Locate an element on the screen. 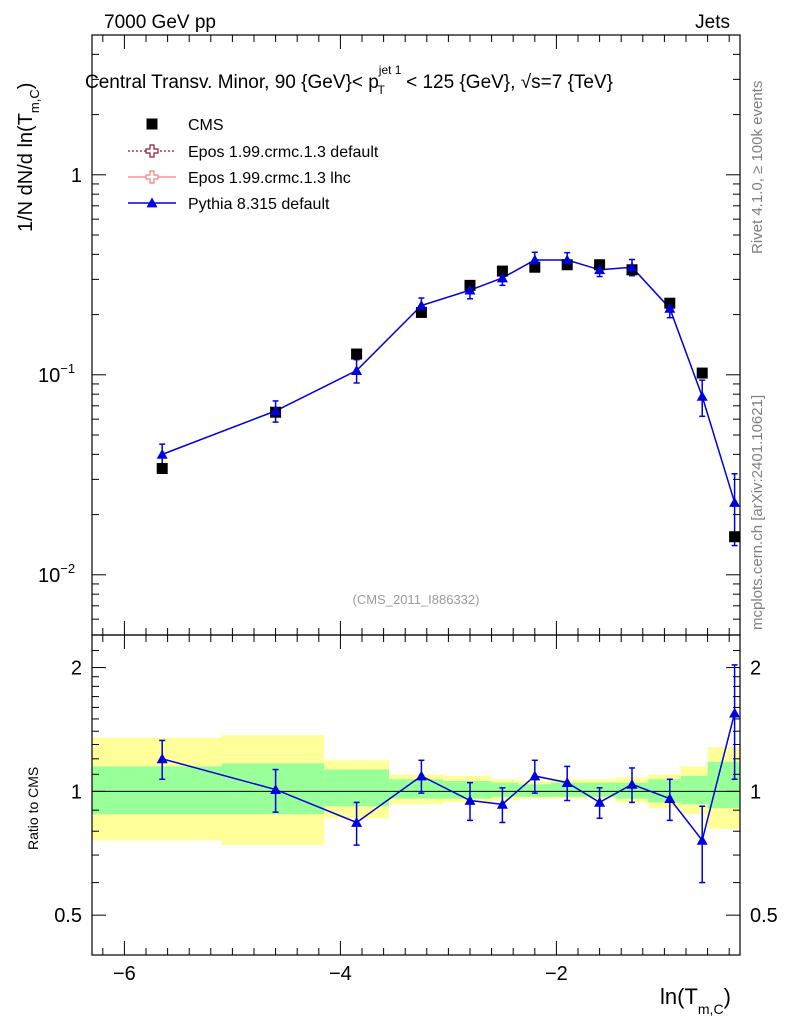 The image size is (786, 1024). energy-label: 7000 GeV pp is located at coordinates (160, 22).